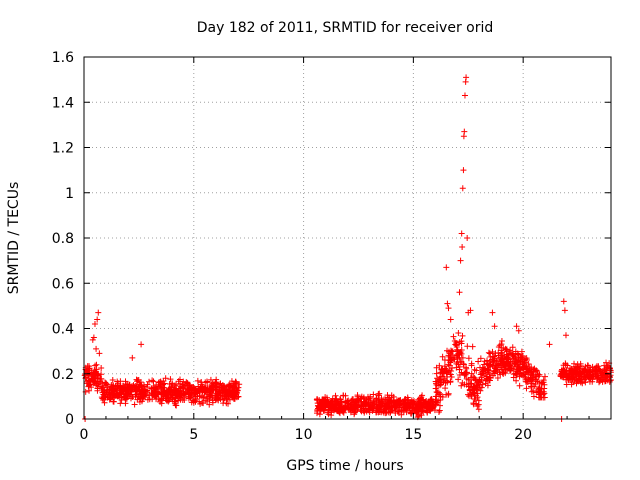 The height and width of the screenshot is (480, 640). What do you see at coordinates (63, 58) in the screenshot?
I see `y-tick-label: 1.6` at bounding box center [63, 58].